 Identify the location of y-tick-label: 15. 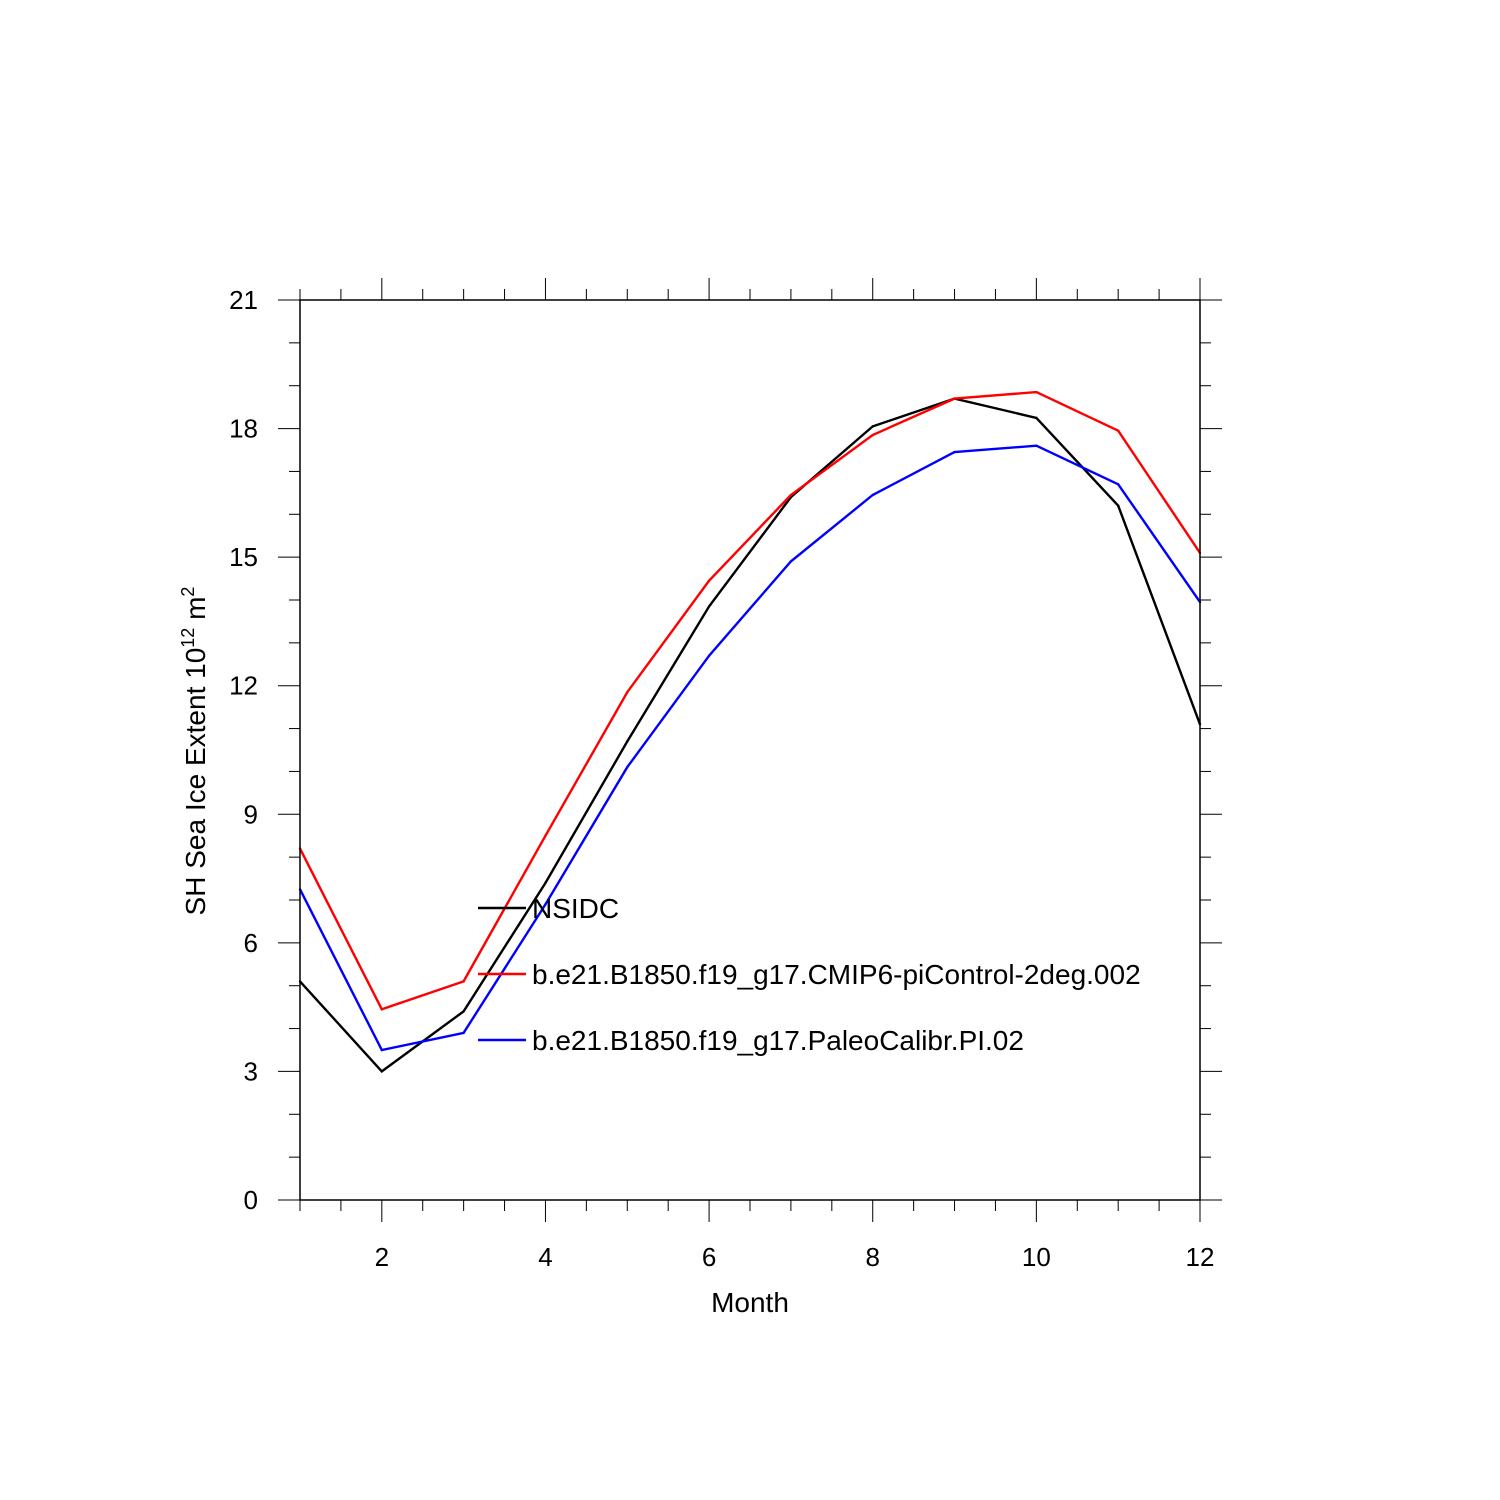
(243, 557).